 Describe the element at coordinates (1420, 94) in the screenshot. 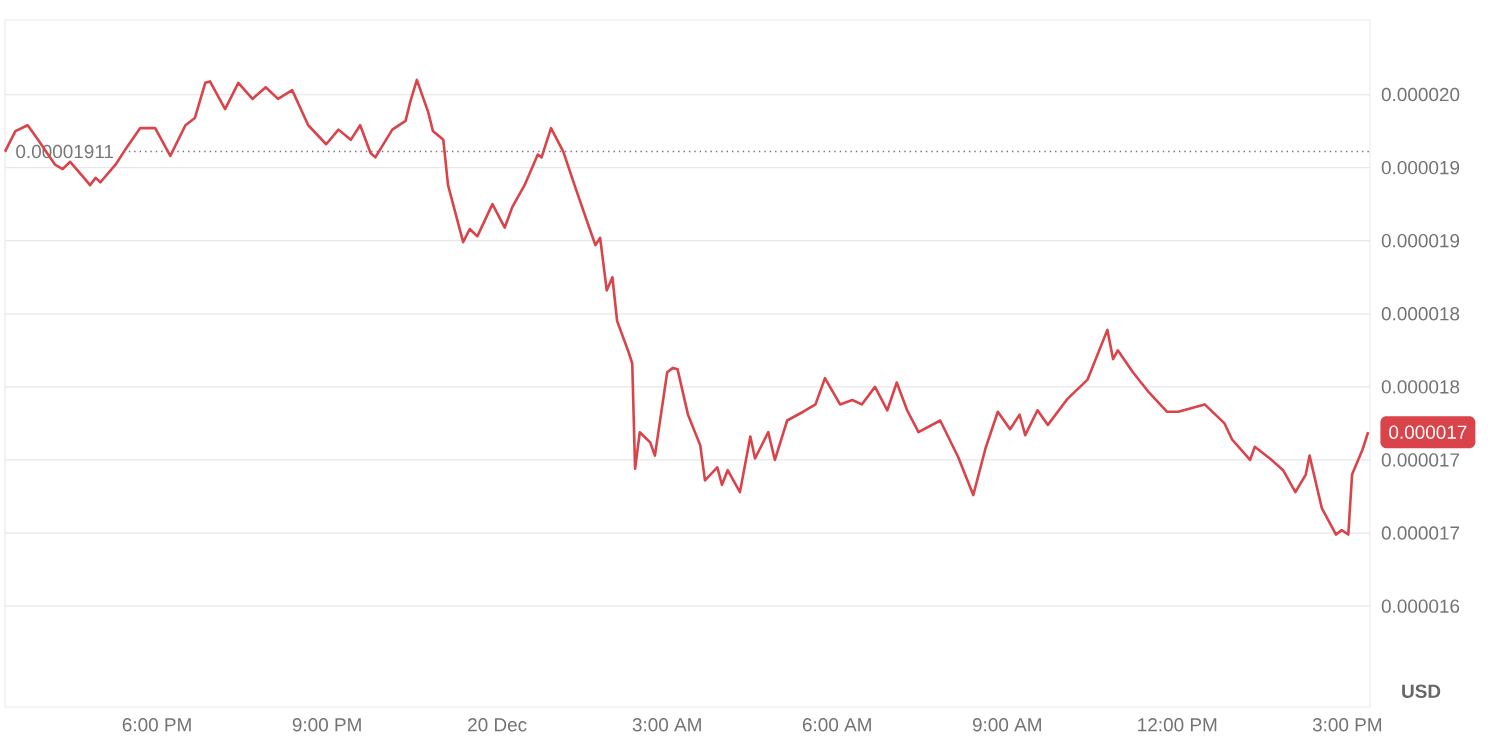

I see `y-tick-label: 0.000020` at that location.